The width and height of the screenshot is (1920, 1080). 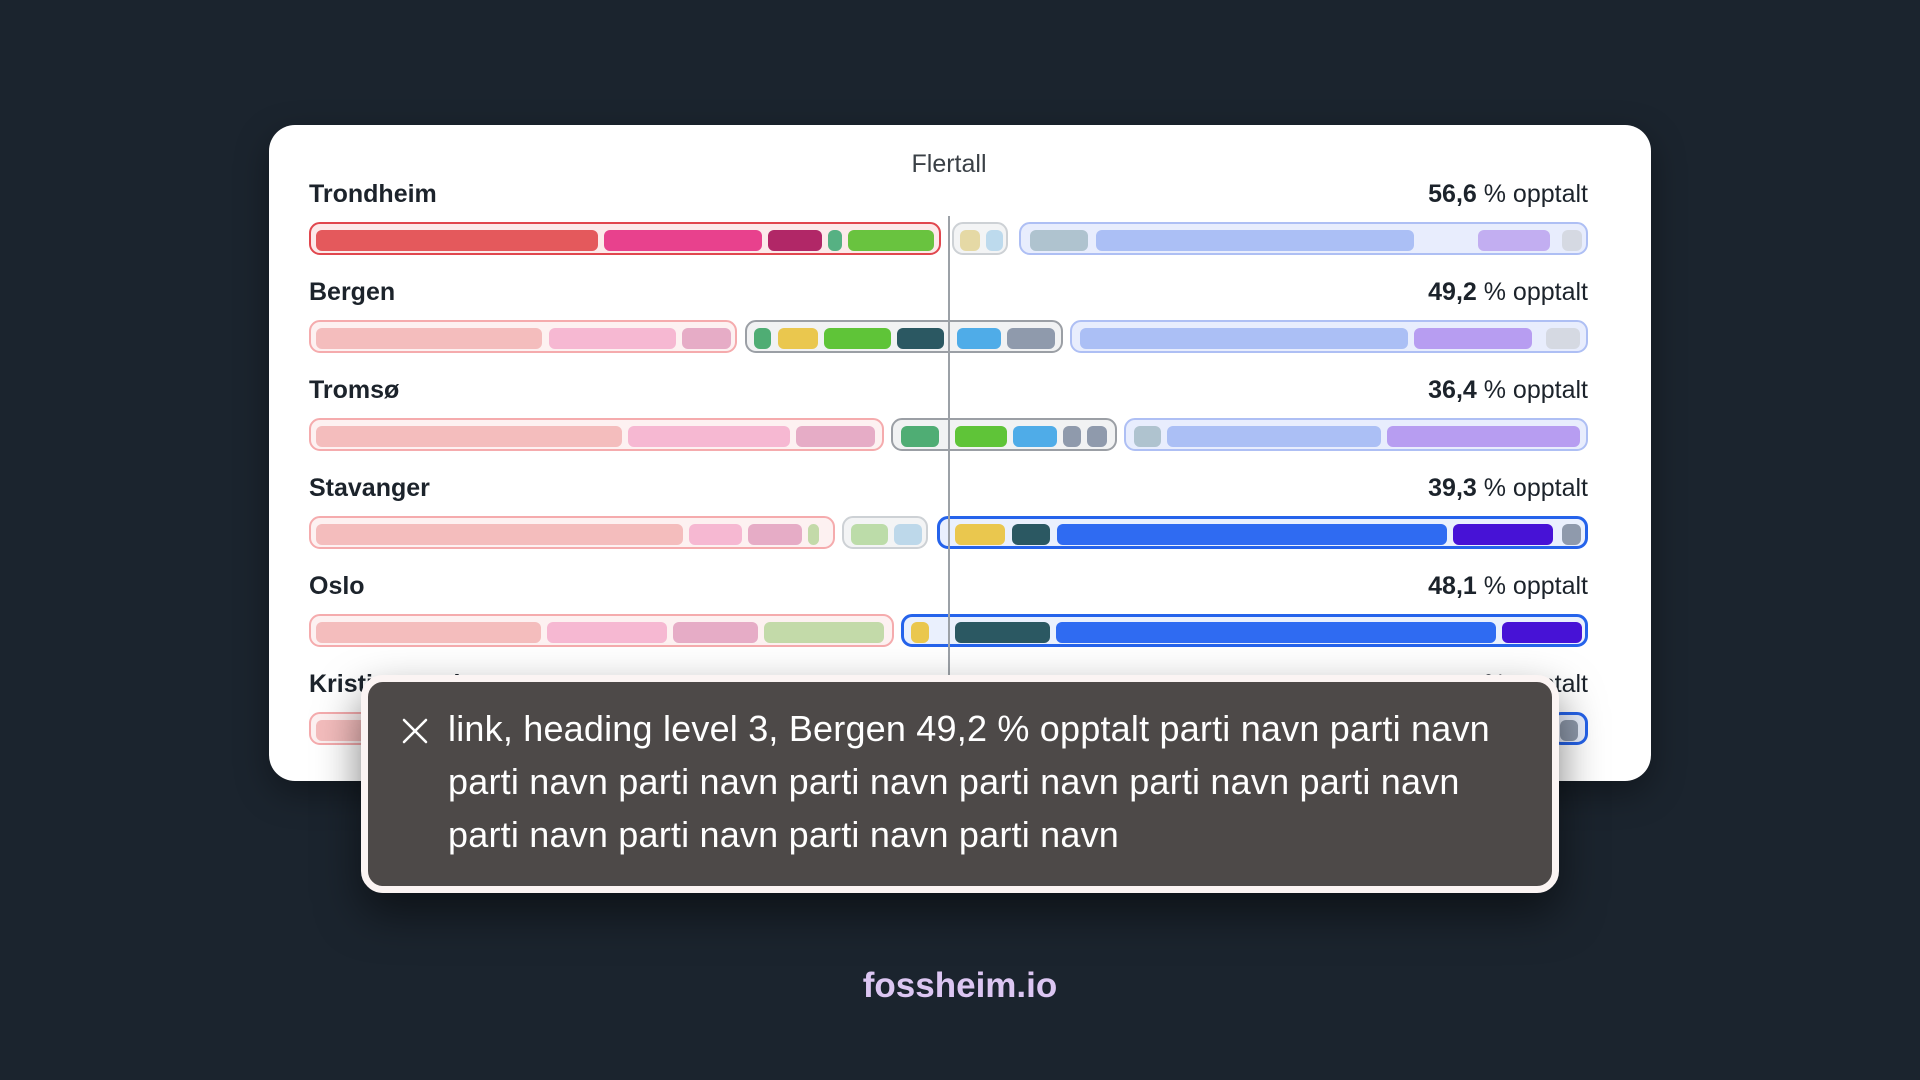 I want to click on seat-group-stavanger-blue-strong, so click(x=1262, y=532).